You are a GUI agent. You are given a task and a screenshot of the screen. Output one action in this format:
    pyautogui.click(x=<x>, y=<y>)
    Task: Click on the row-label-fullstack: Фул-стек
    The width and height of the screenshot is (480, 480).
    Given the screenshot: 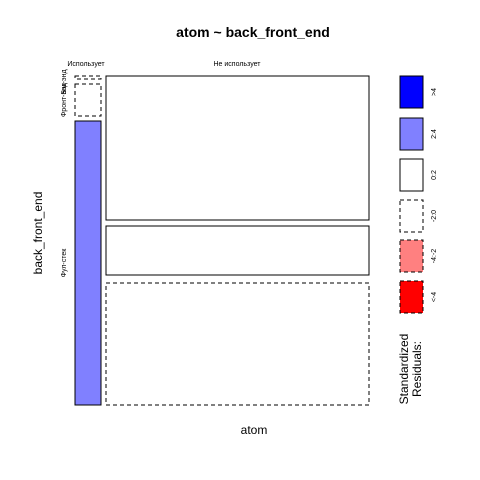 What is the action you would take?
    pyautogui.click(x=64, y=263)
    